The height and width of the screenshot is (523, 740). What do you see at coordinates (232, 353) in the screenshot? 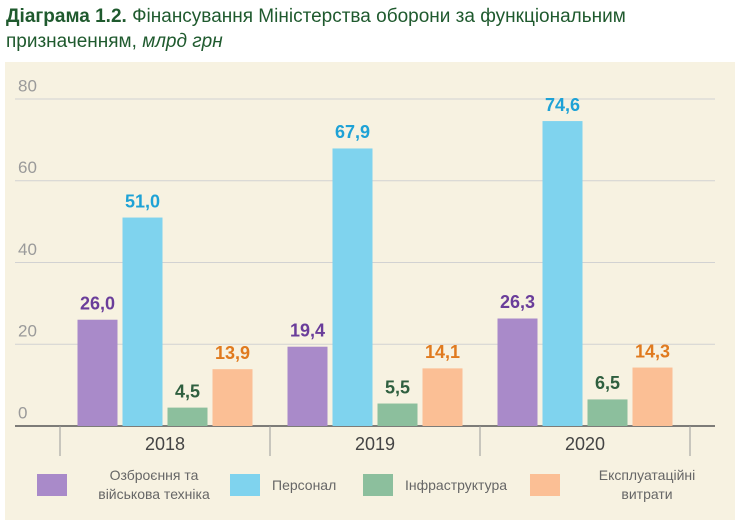
I see `value-label: 13,9` at bounding box center [232, 353].